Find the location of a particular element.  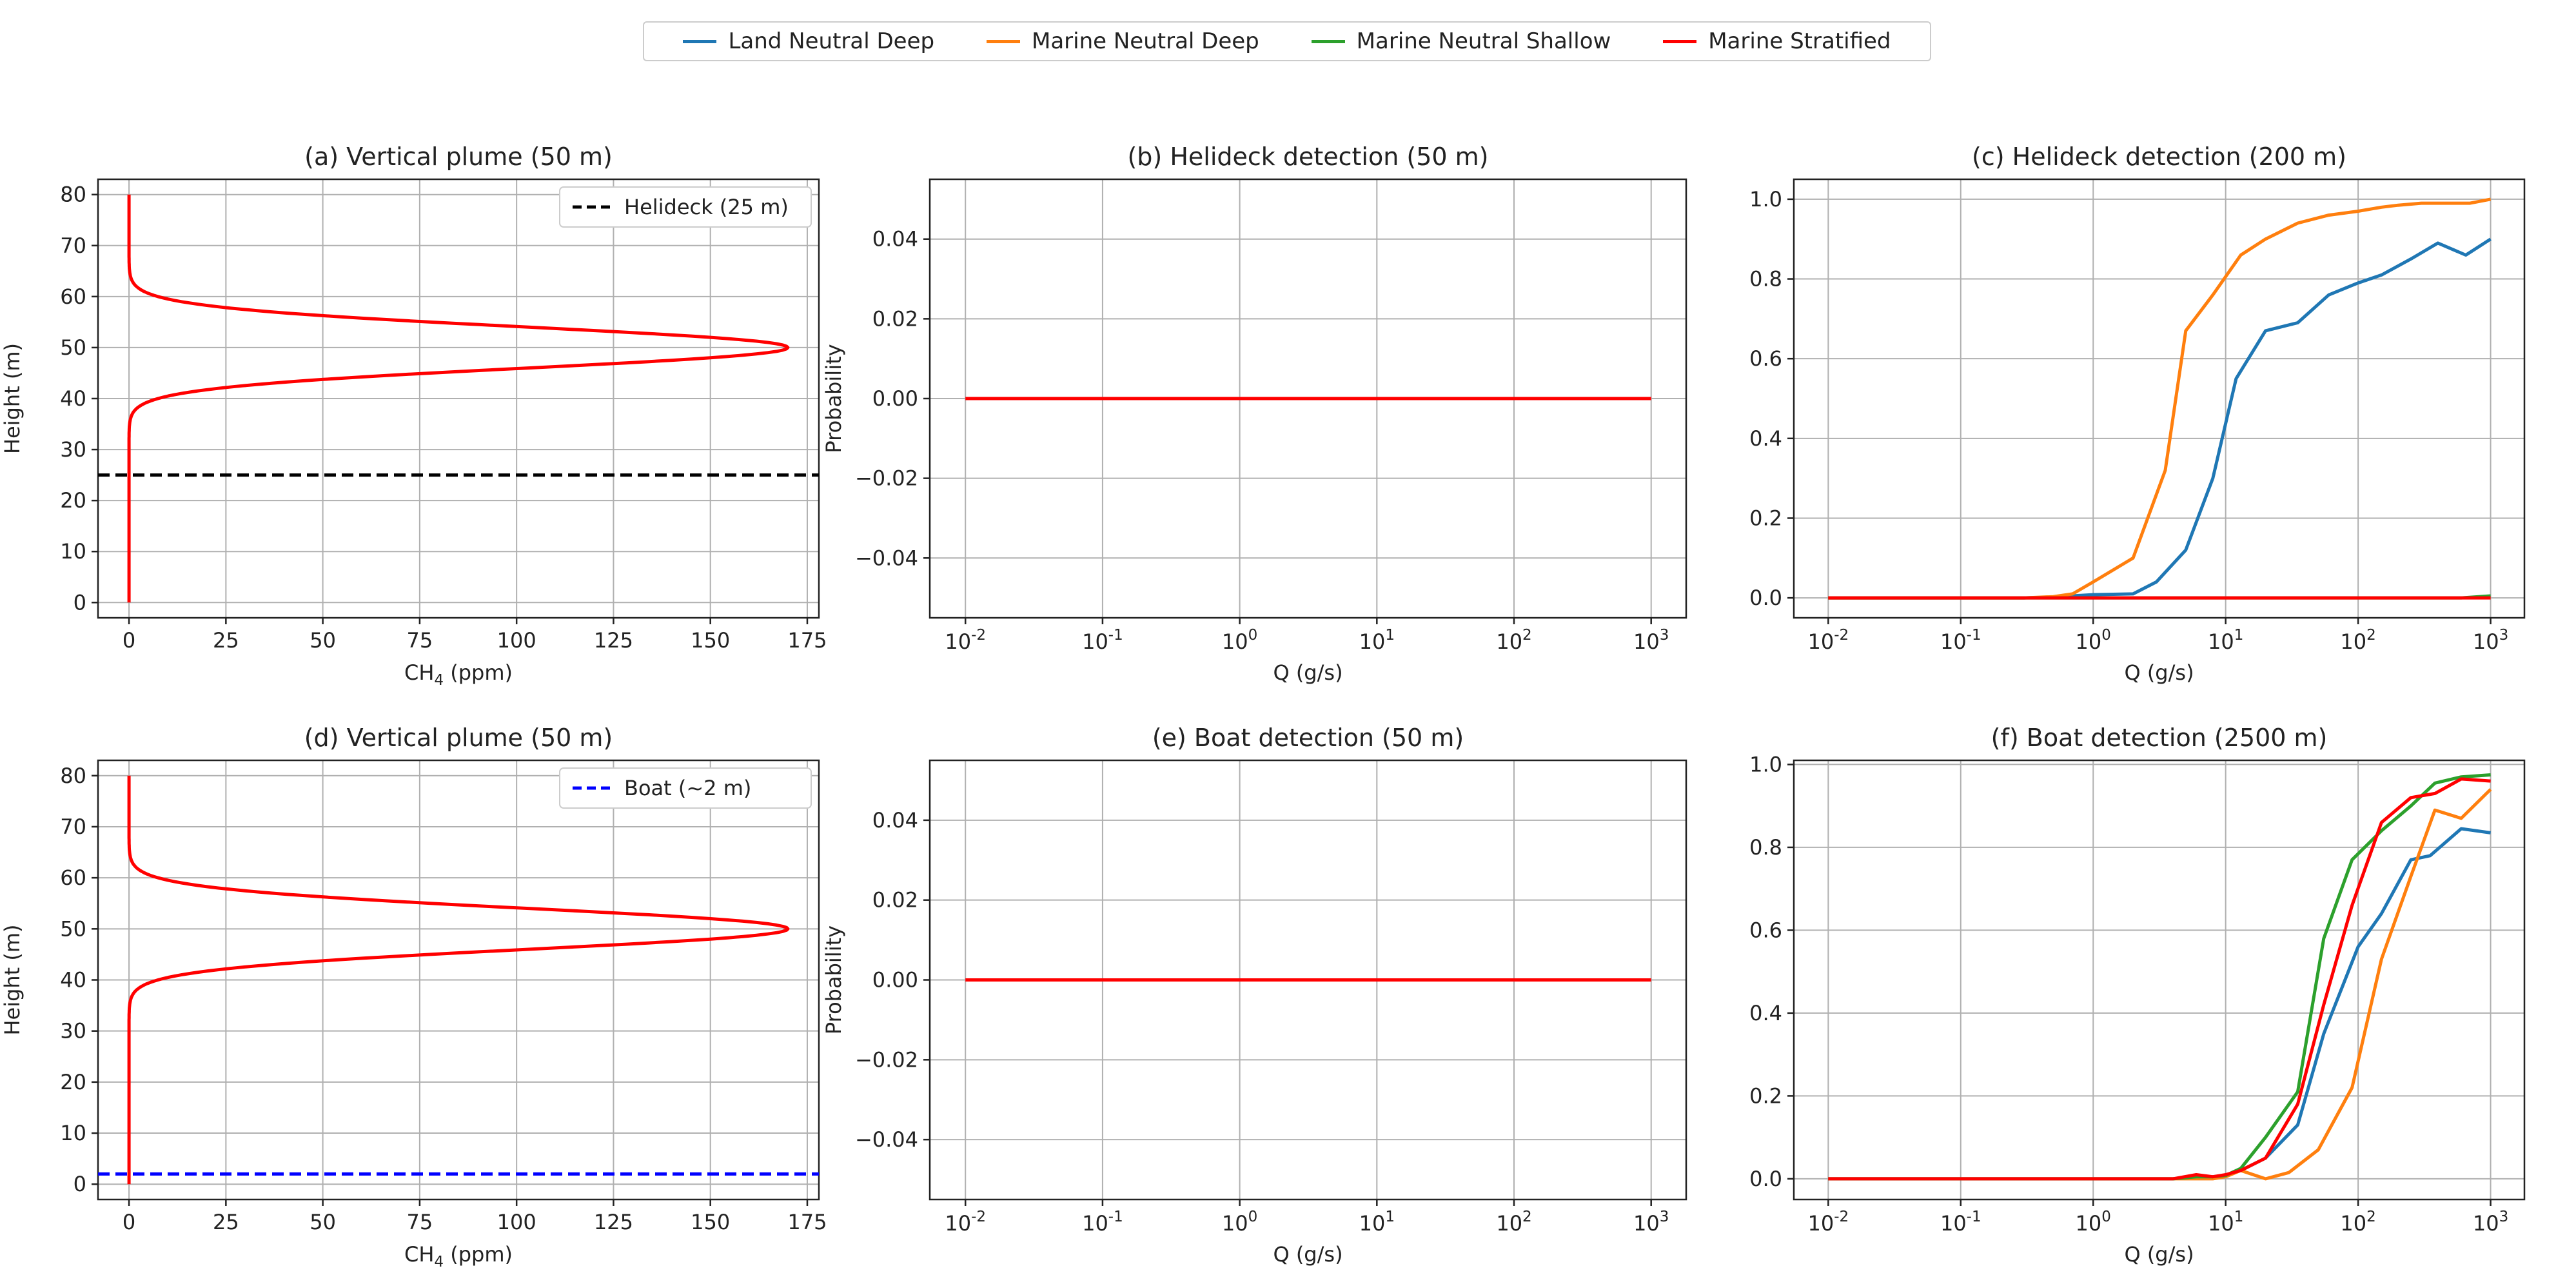

inner-legend-label: Boat (~2 m) is located at coordinates (688, 788).